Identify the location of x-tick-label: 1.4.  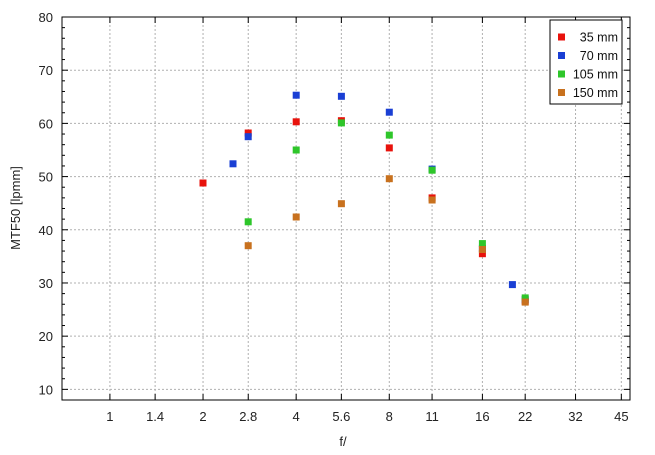
(155, 416).